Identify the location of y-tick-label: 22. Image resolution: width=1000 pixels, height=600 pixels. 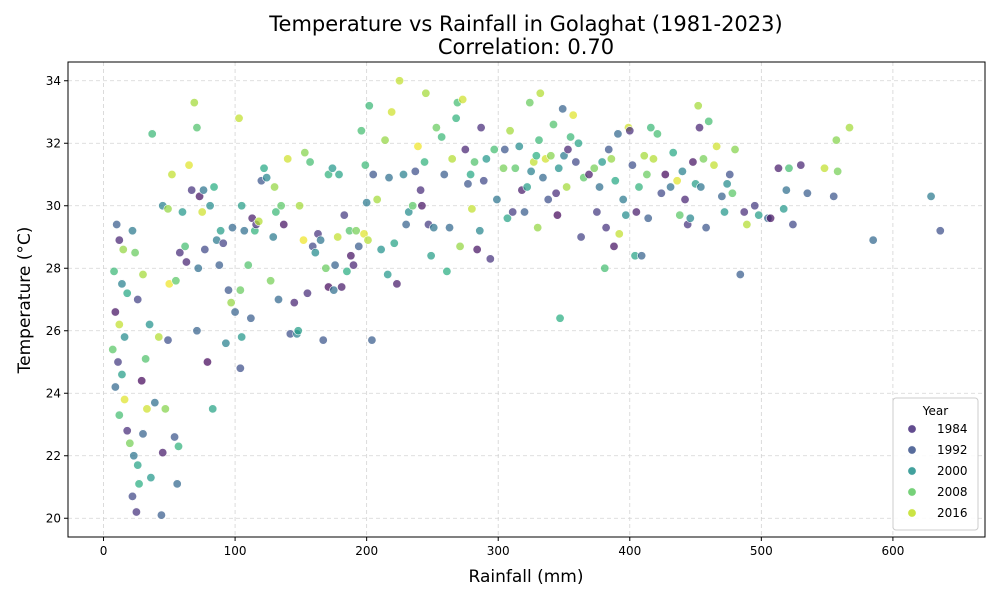
(53, 456).